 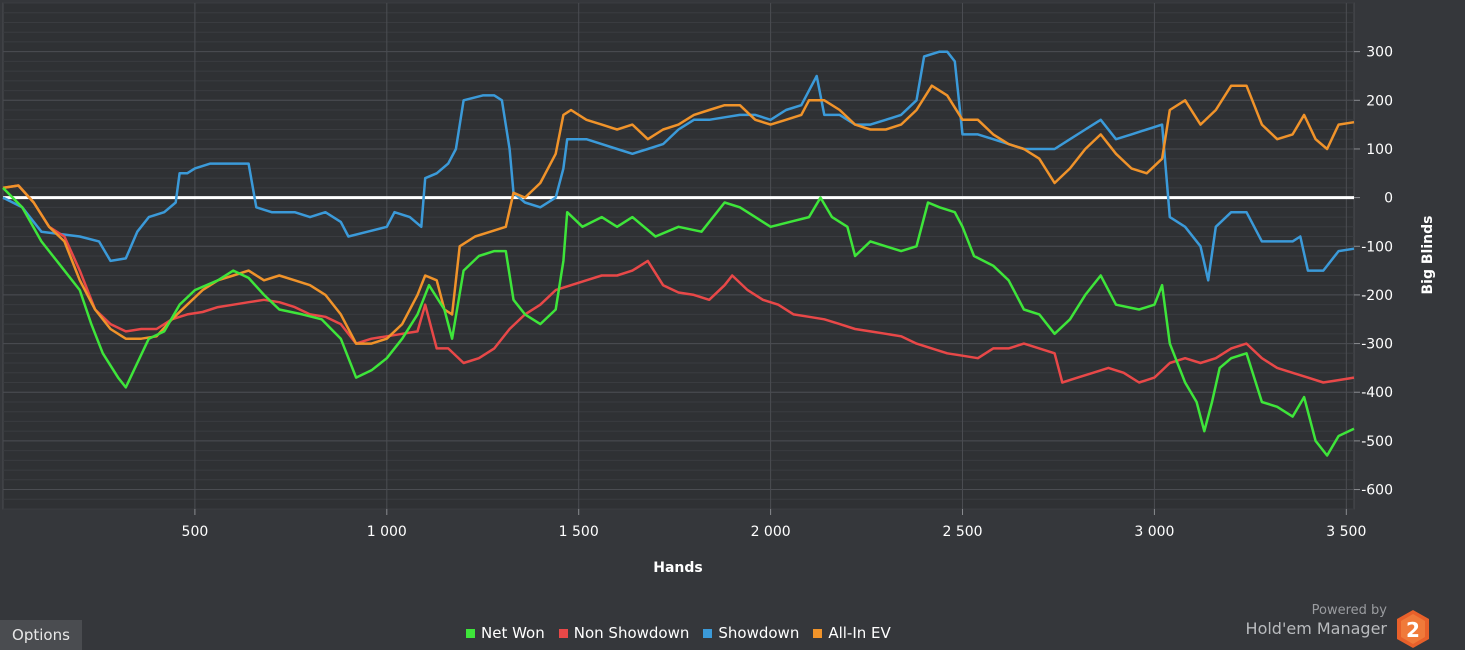 I want to click on y-tick-label: 0, so click(x=1388, y=199).